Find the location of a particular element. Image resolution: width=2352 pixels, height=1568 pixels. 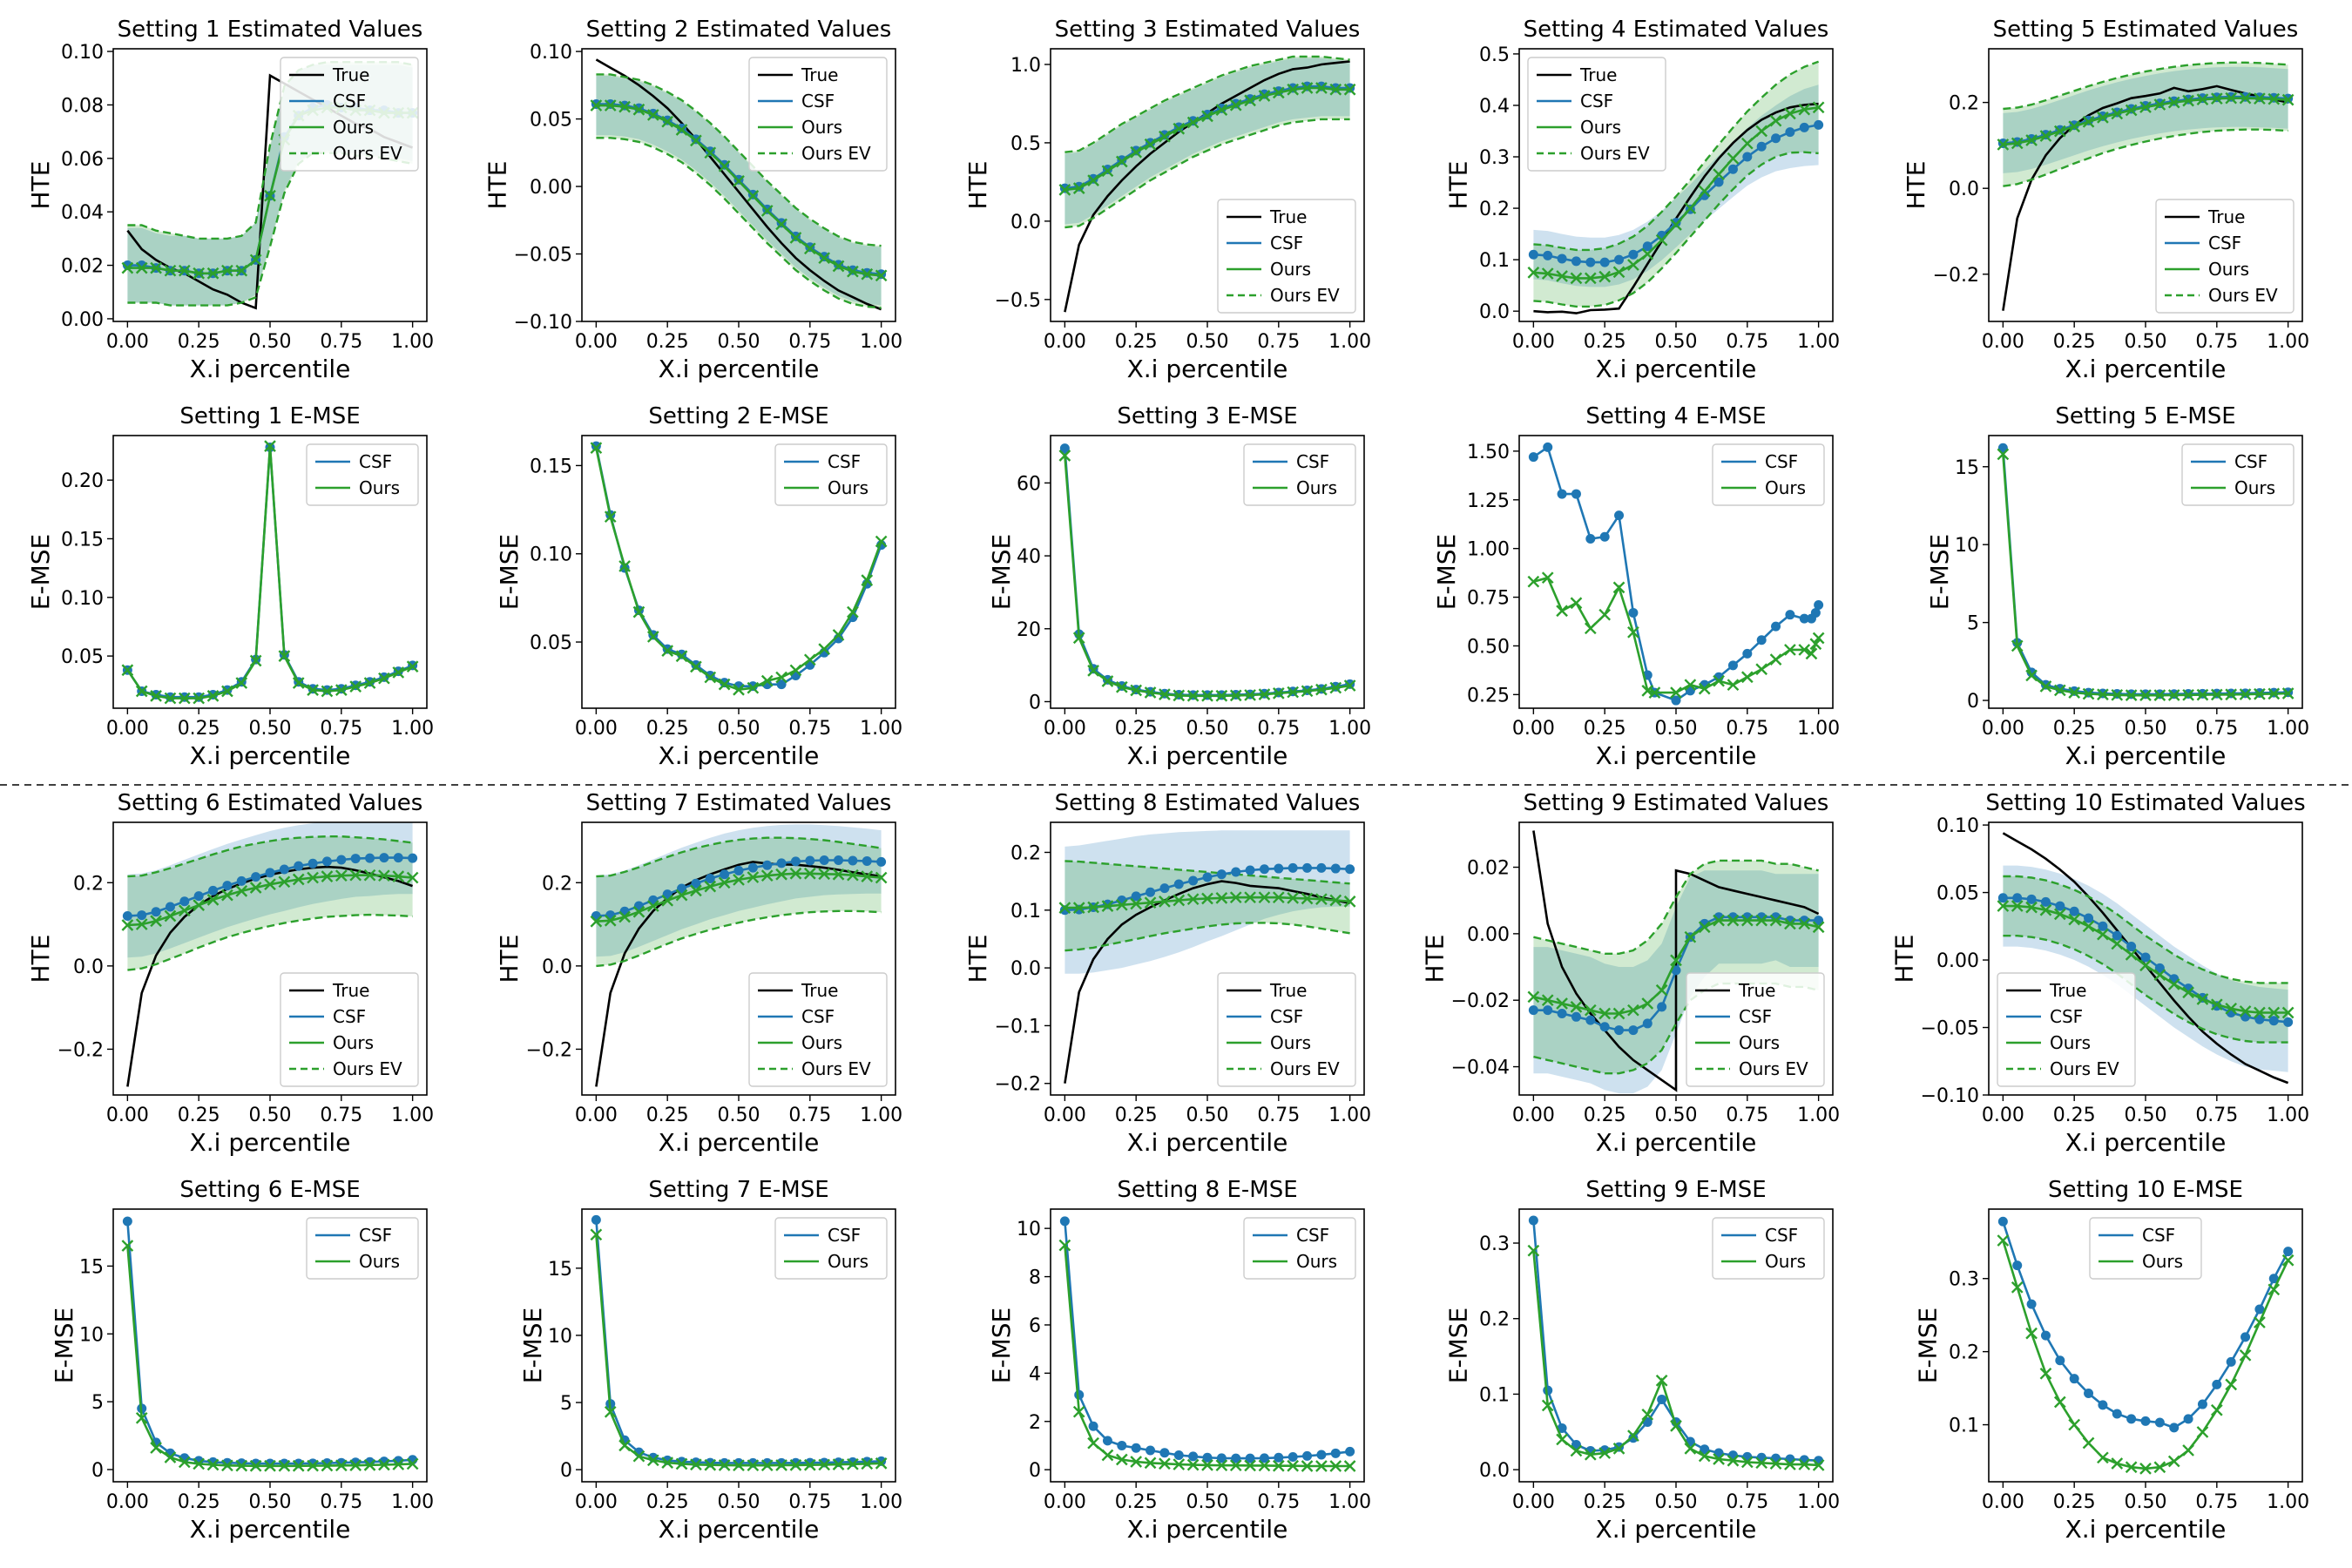

ours-ev-upper-line is located at coordinates (739, 857).